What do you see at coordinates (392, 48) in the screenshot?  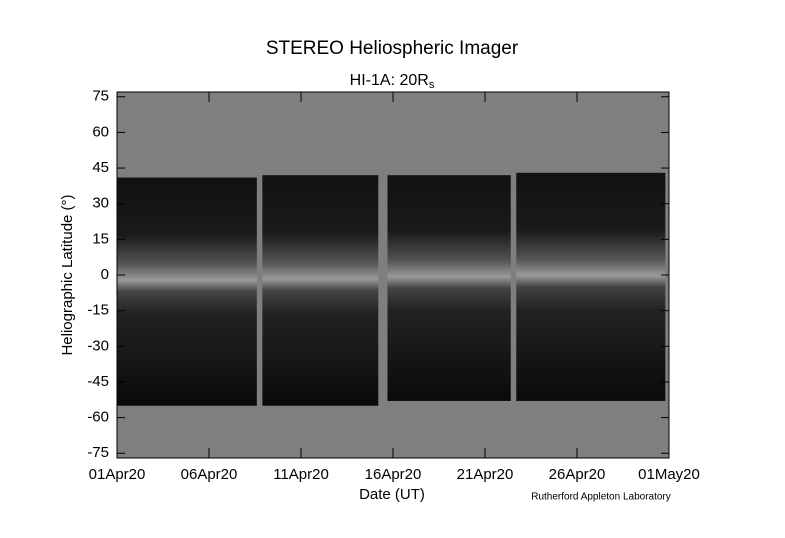 I see `chart-title: STEREO Heliospheric Imager` at bounding box center [392, 48].